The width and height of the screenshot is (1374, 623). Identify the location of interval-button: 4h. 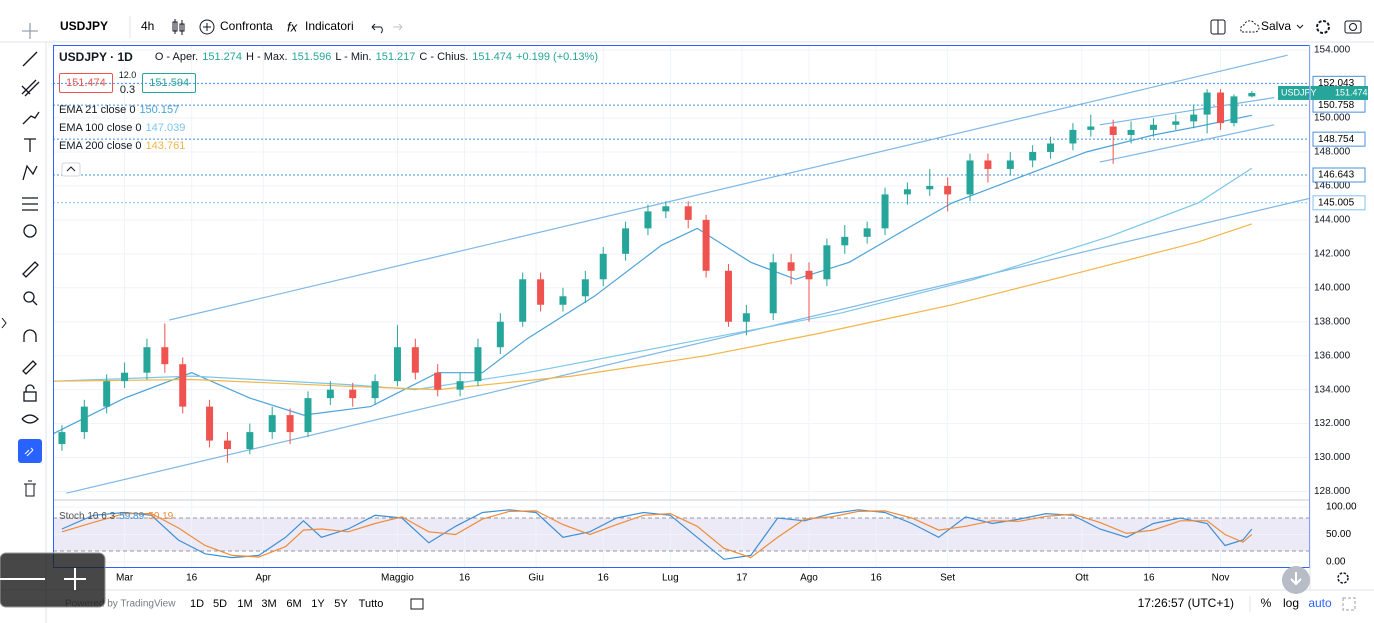
(147, 26).